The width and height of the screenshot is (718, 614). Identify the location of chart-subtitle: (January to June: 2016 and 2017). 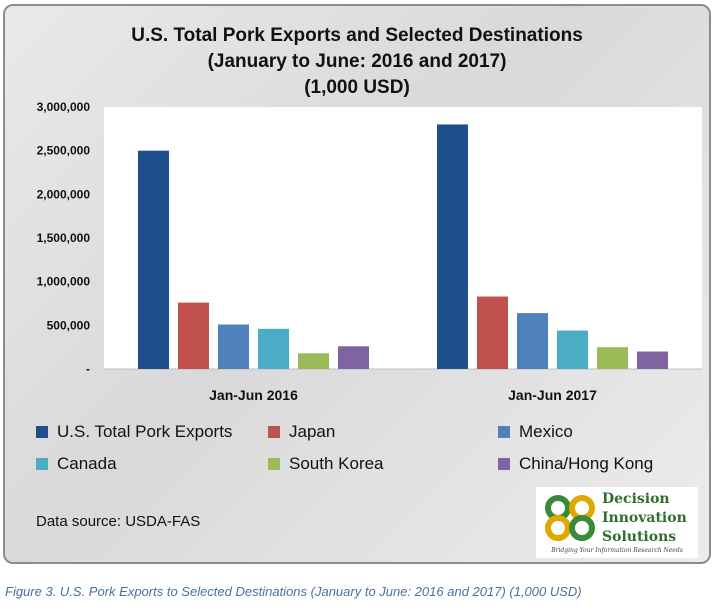
(357, 61).